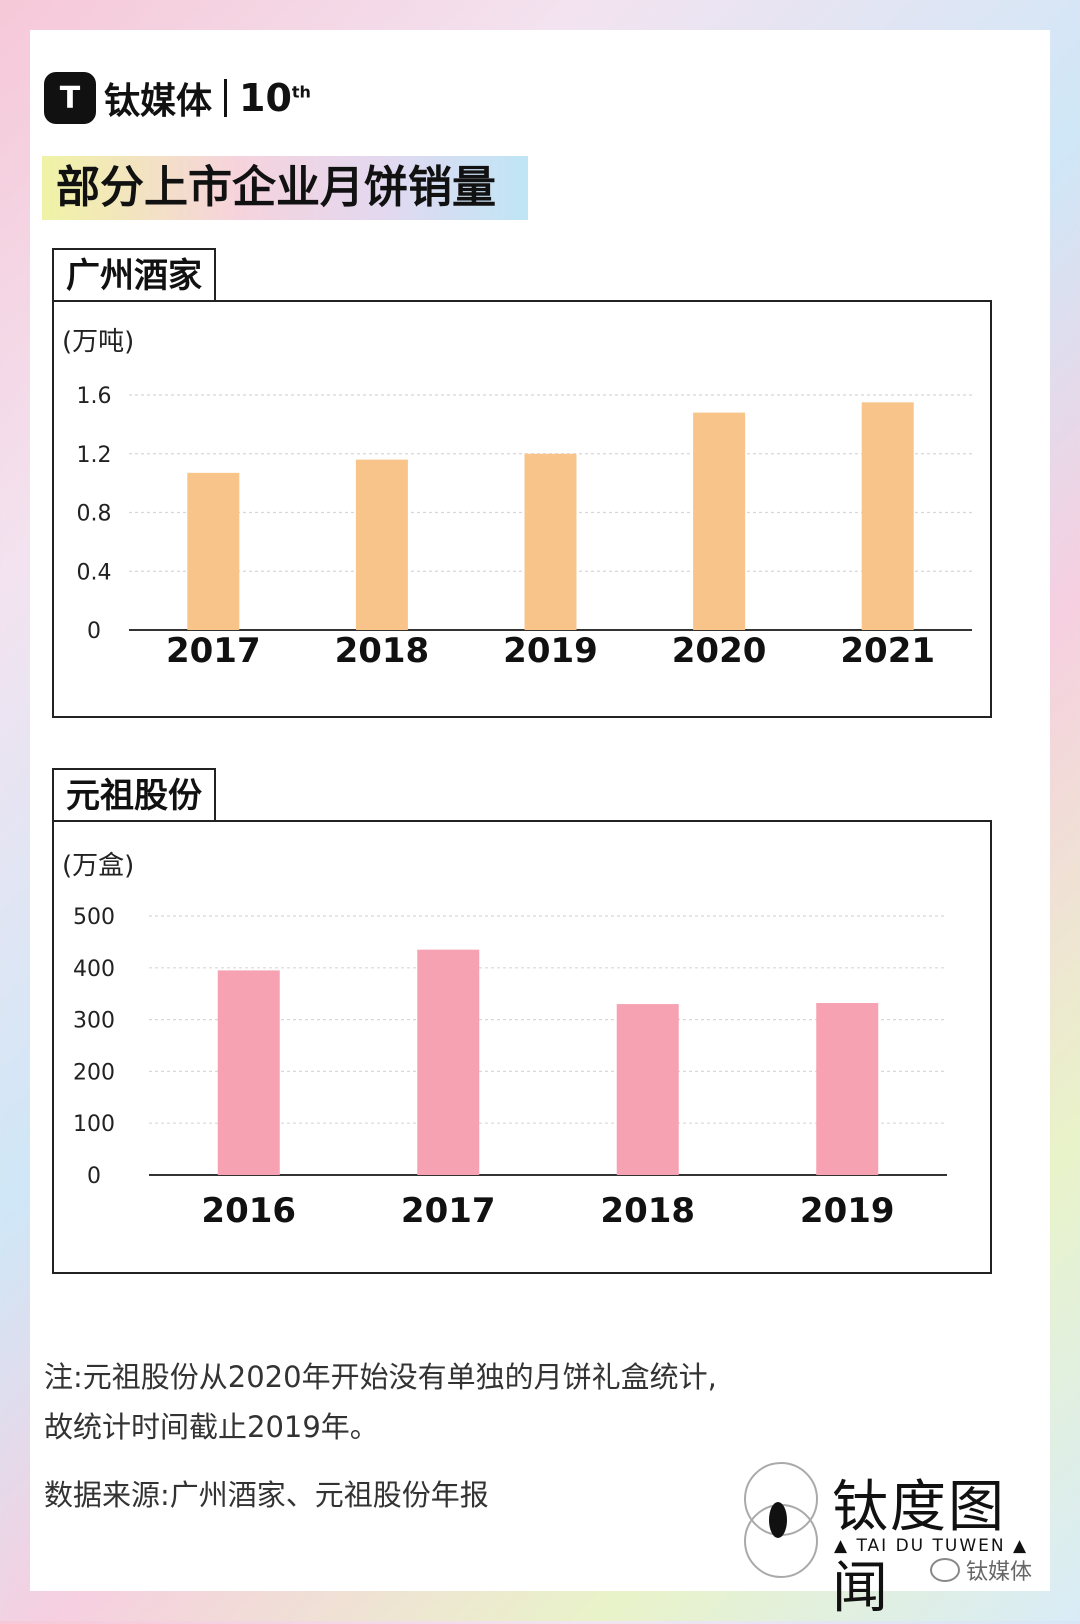 The height and width of the screenshot is (1624, 1080). Describe the element at coordinates (382, 651) in the screenshot. I see `chart1-category-label: 2018` at that location.